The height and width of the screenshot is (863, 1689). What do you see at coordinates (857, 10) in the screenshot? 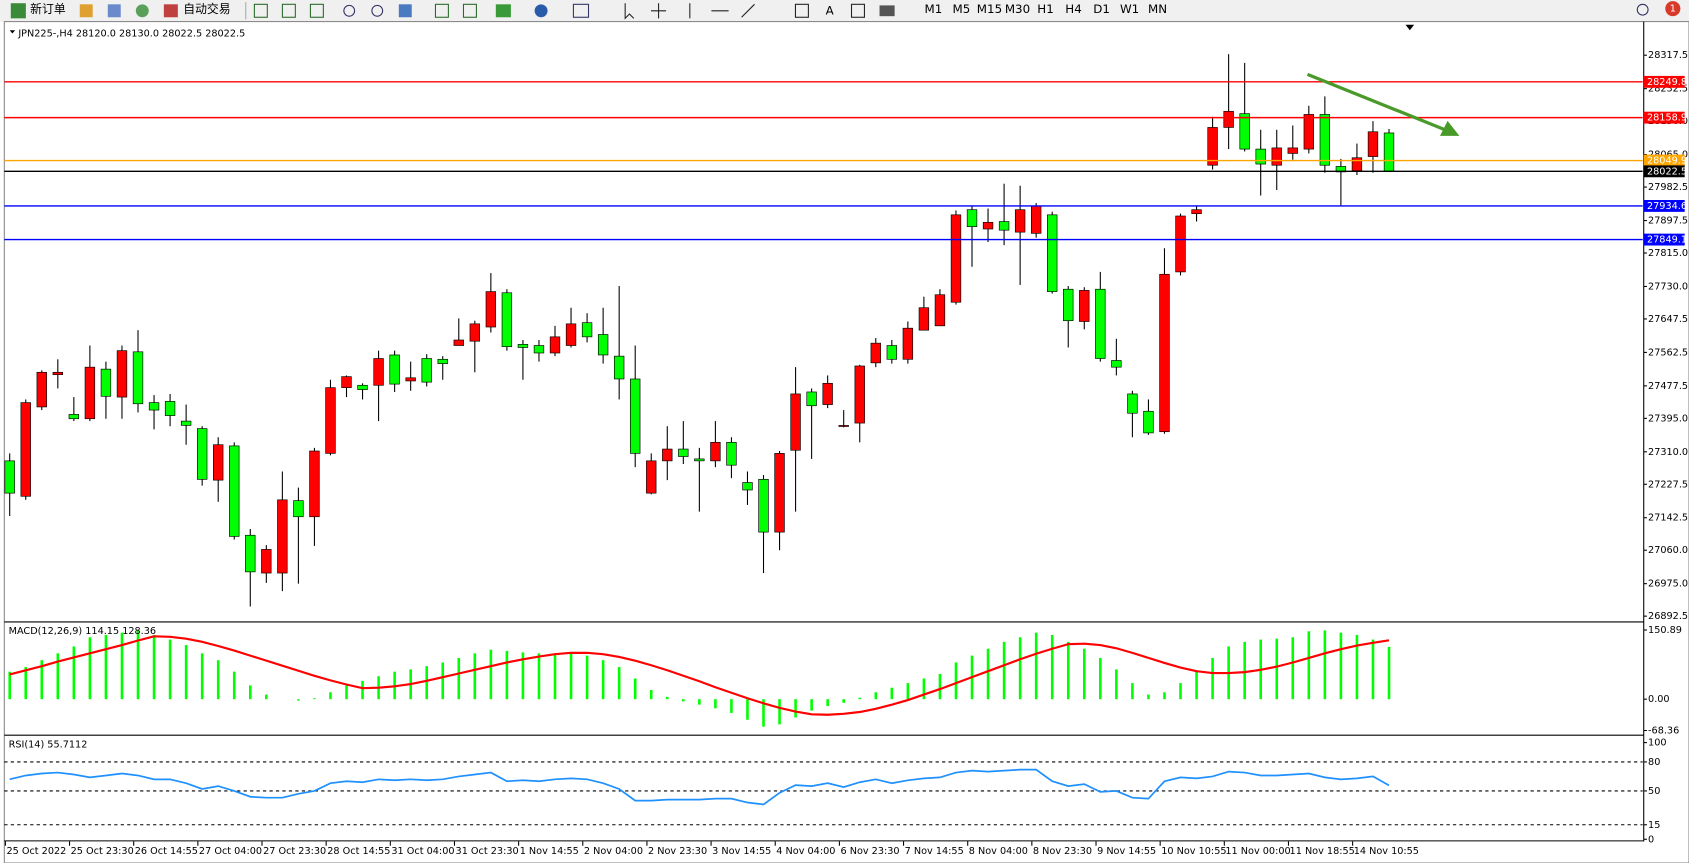
I see `label-tool` at bounding box center [857, 10].